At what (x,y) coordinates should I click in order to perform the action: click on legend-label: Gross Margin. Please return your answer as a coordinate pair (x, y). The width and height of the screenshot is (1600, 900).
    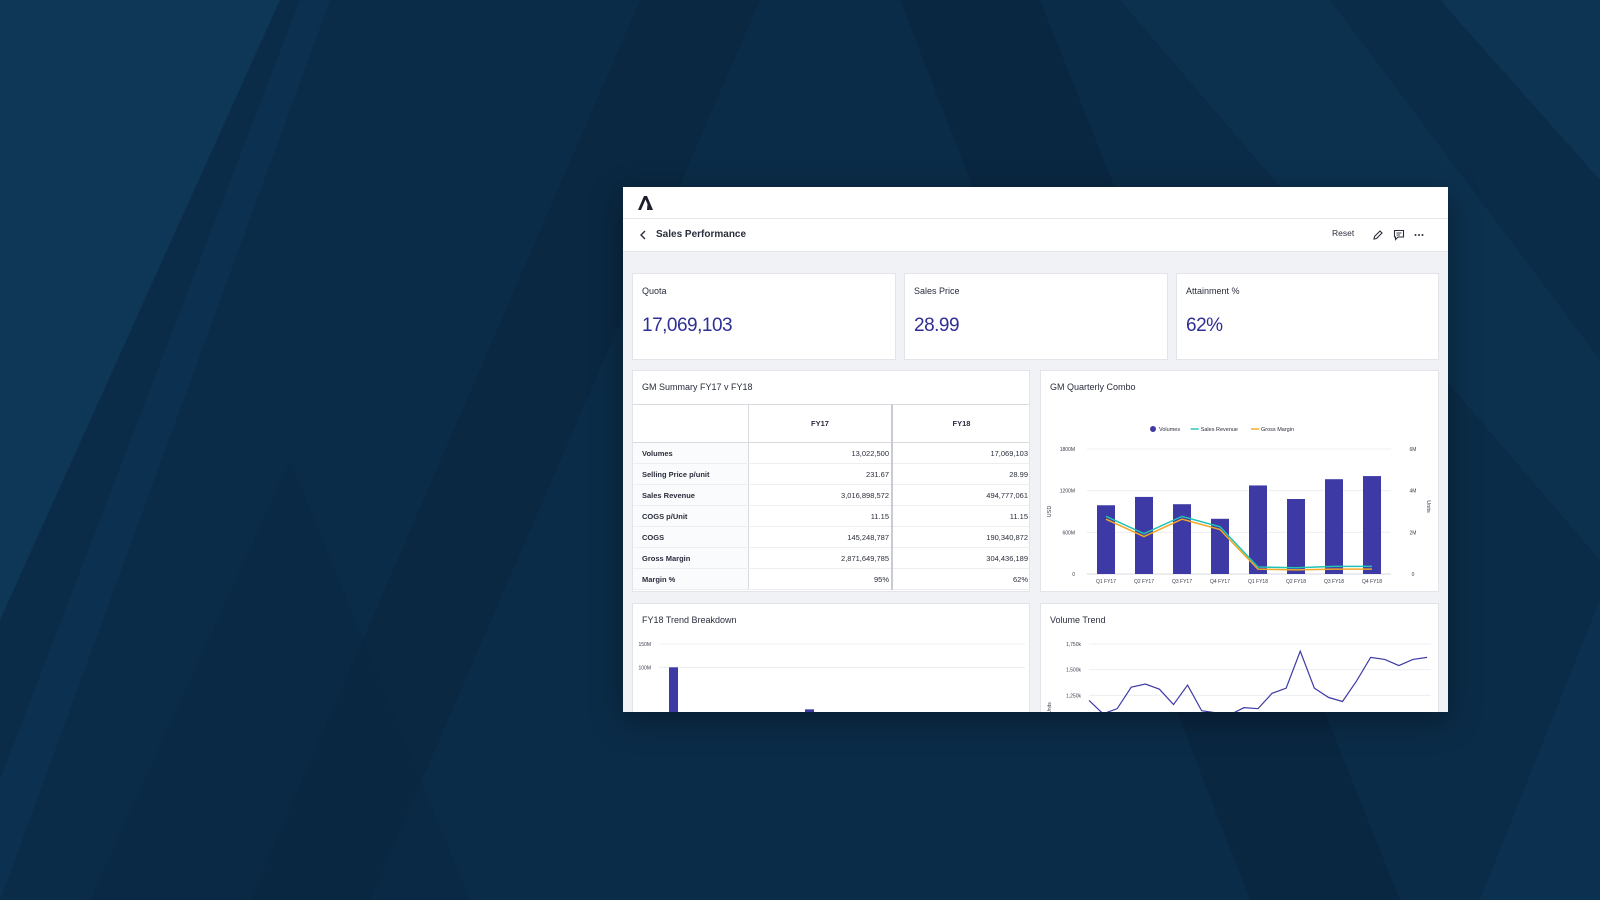
    Looking at the image, I should click on (1277, 430).